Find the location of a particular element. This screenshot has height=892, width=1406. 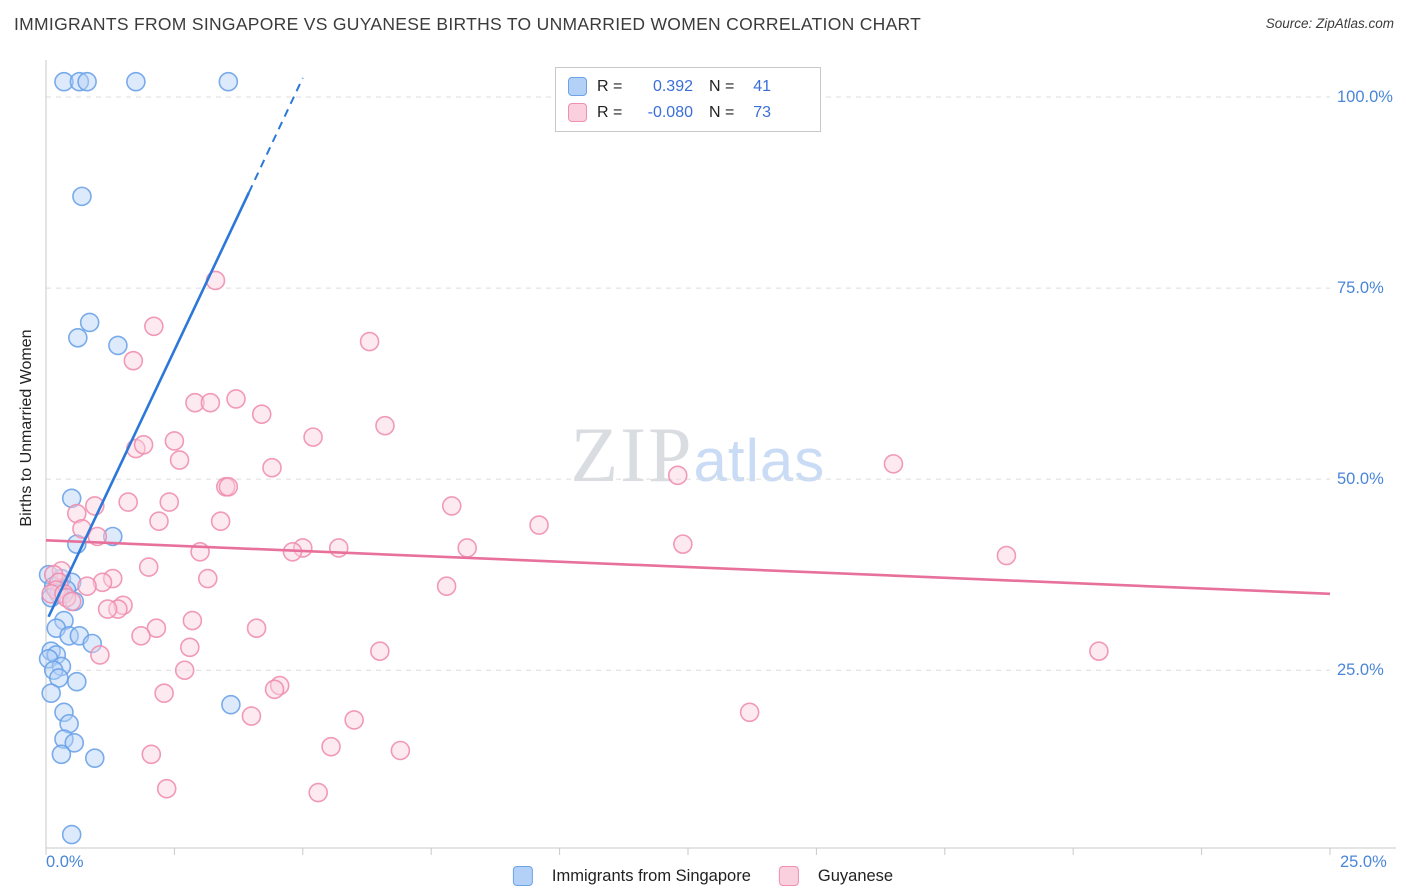

bottom-legend-label: Guyanese is located at coordinates (855, 875).